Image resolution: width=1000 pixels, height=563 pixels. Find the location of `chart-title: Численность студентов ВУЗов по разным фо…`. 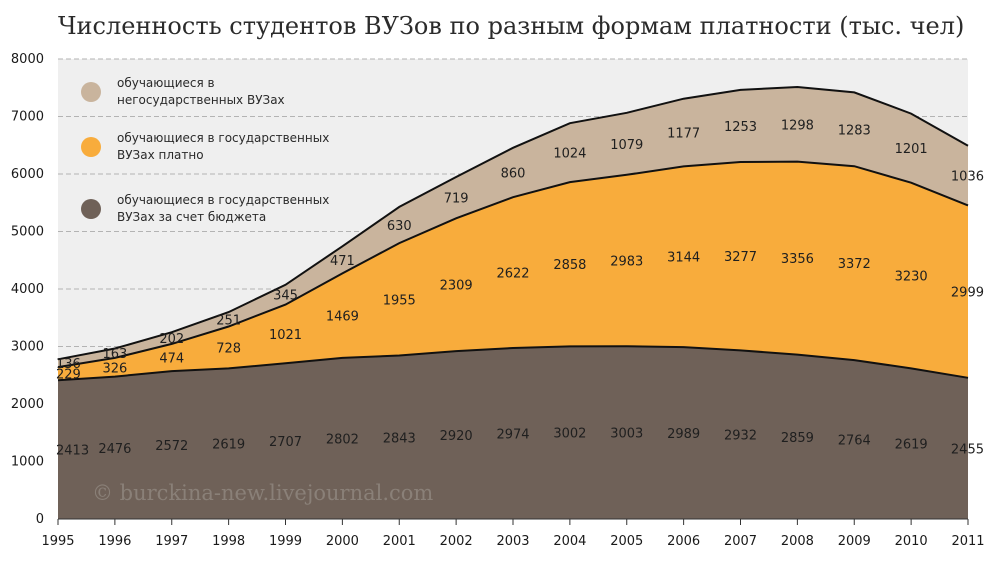

chart-title: Численность студентов ВУЗов по разным фо… is located at coordinates (511, 26).